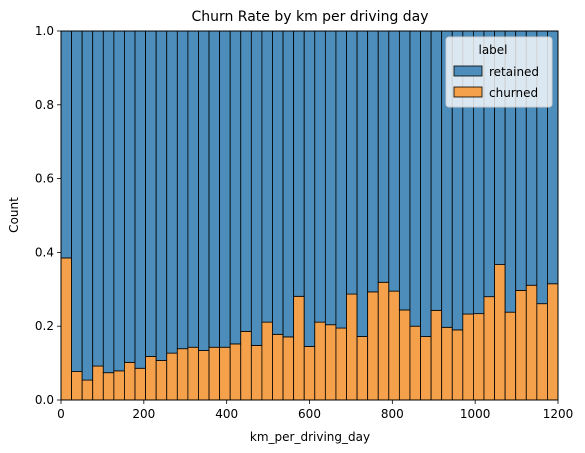 The image size is (585, 453). I want to click on y-tick-label: 0.2, so click(44, 326).